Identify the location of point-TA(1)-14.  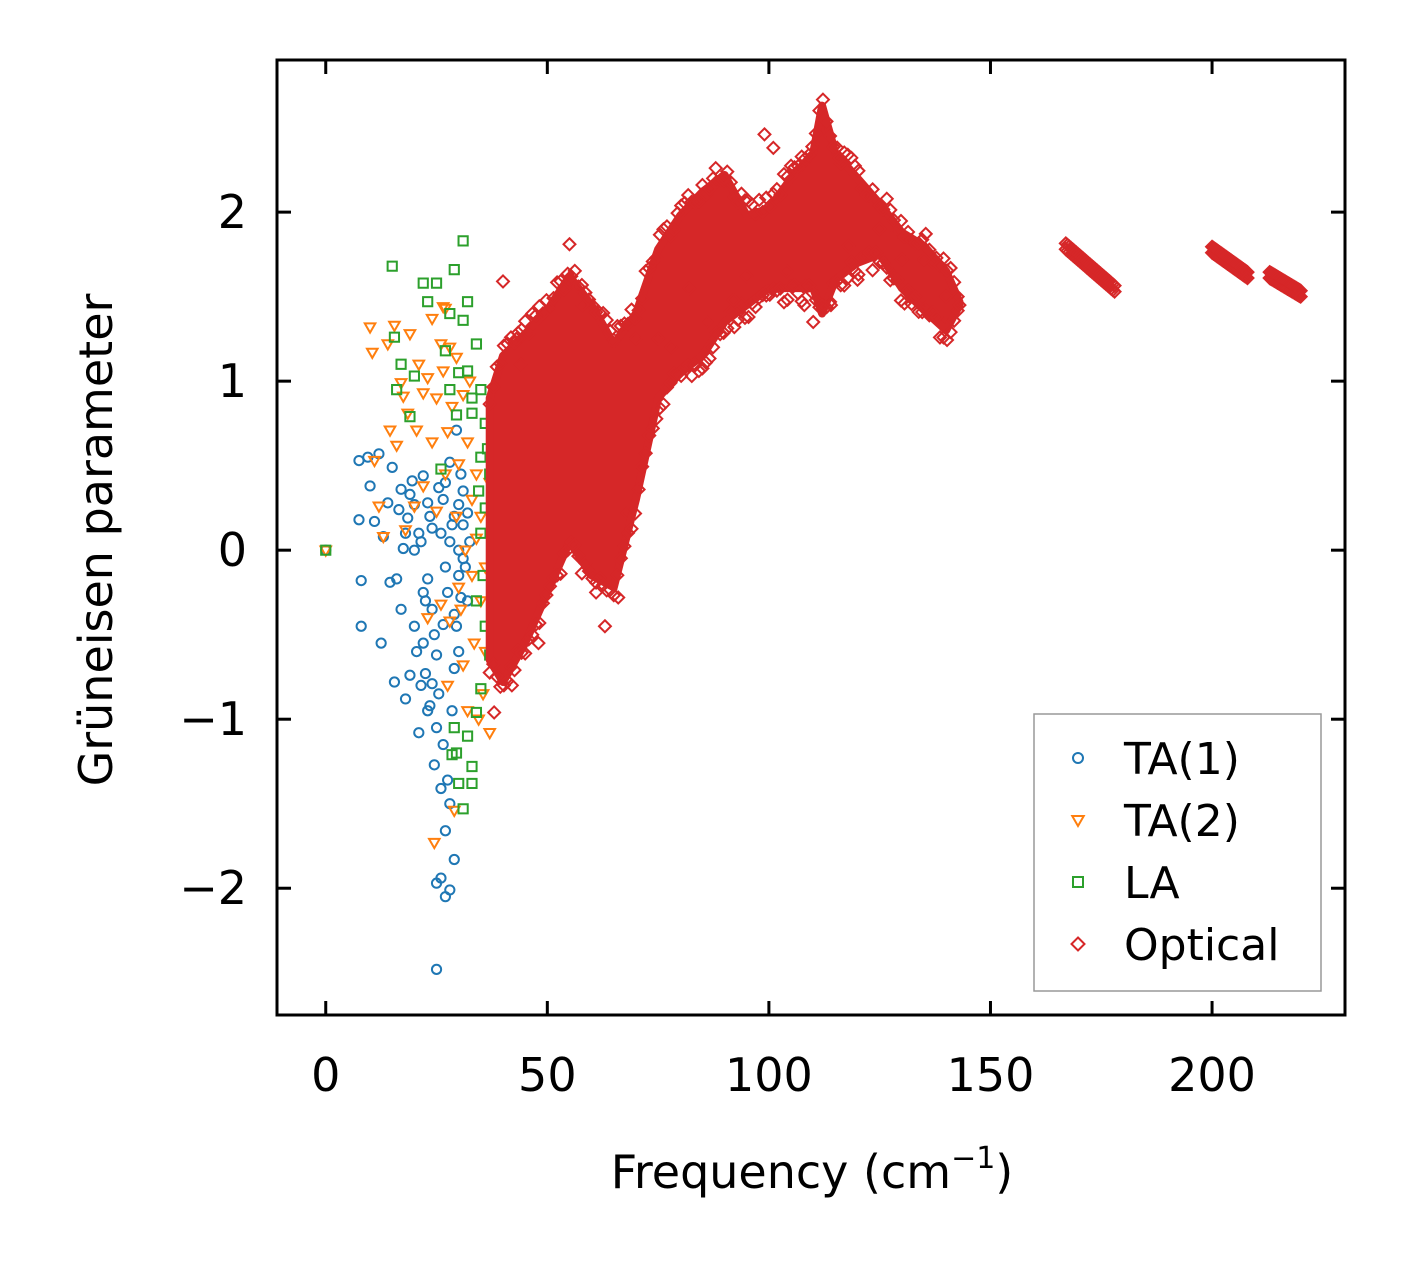
(394, 682).